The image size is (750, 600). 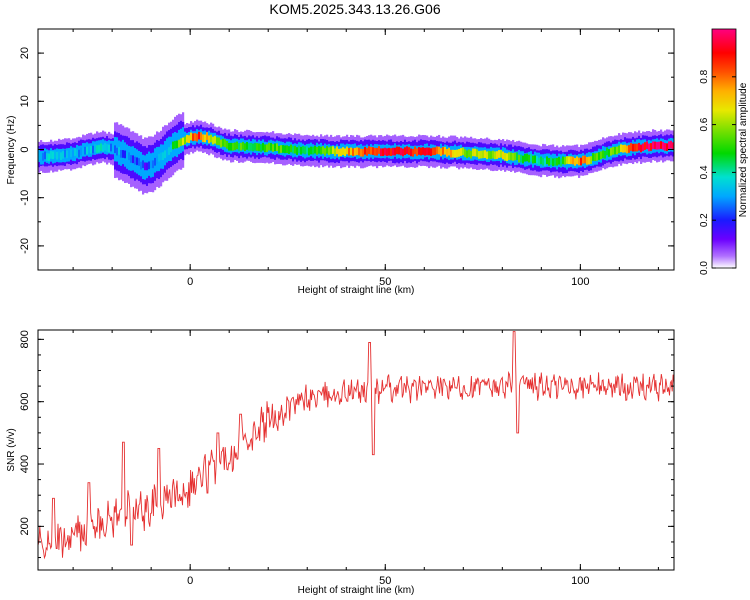 What do you see at coordinates (743, 149) in the screenshot?
I see `colorbar-label: Normalized spectral amplitude` at bounding box center [743, 149].